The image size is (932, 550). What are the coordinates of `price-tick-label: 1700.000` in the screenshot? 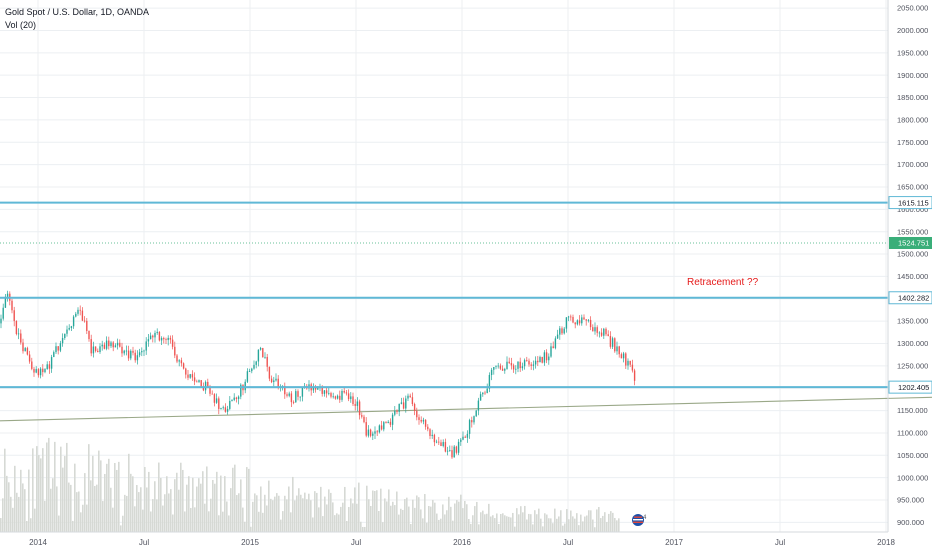 It's located at (912, 164).